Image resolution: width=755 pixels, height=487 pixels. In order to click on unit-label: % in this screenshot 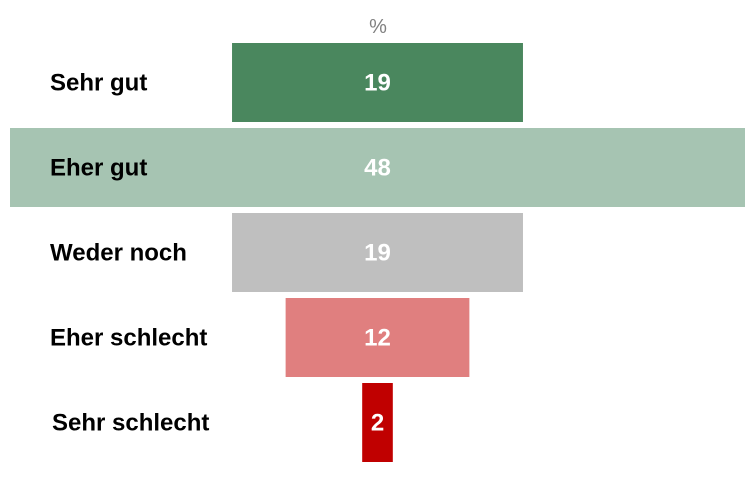, I will do `click(378, 27)`.